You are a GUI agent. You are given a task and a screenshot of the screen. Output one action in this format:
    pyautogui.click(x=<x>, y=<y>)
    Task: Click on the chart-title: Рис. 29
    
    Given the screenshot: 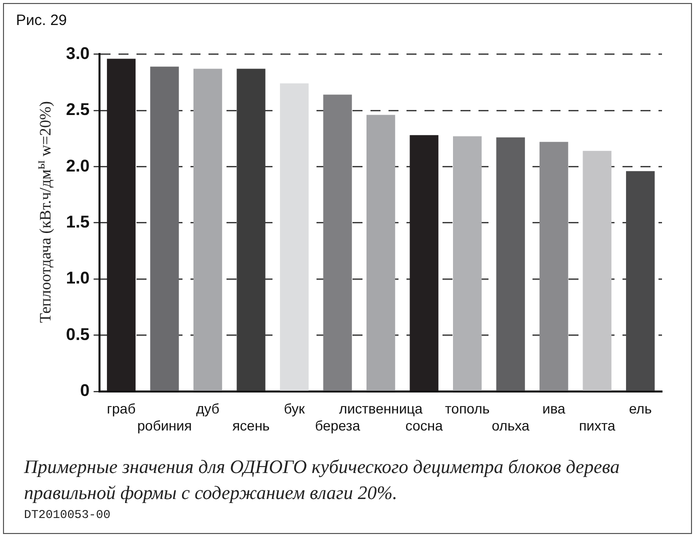 What is the action you would take?
    pyautogui.click(x=41, y=20)
    